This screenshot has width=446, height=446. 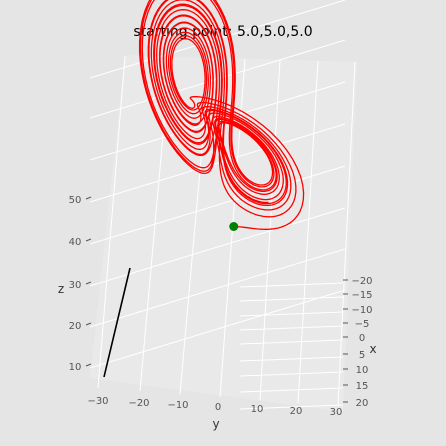 I want to click on z-tick-label: 20, so click(x=75, y=326).